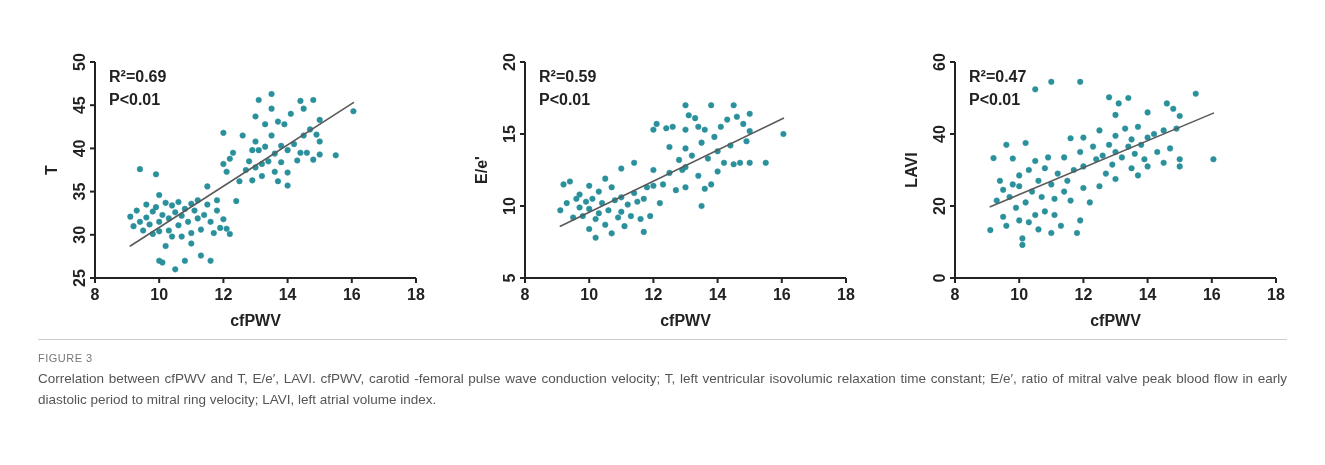 The height and width of the screenshot is (465, 1325). Describe the element at coordinates (568, 76) in the screenshot. I see `annotation: R²=0.59` at that location.